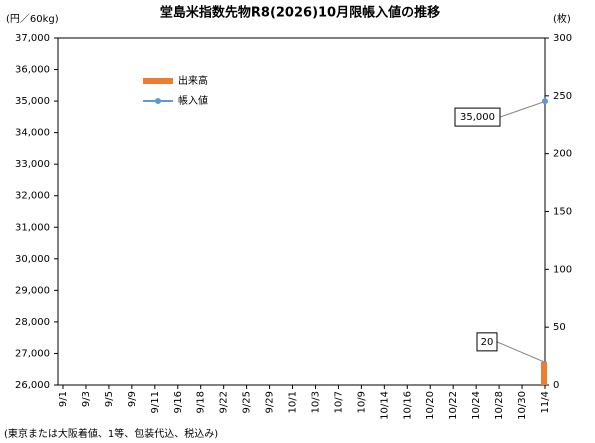 This screenshot has height=443, width=595. What do you see at coordinates (155, 402) in the screenshot?
I see `x-tick-label: 9/11` at bounding box center [155, 402].